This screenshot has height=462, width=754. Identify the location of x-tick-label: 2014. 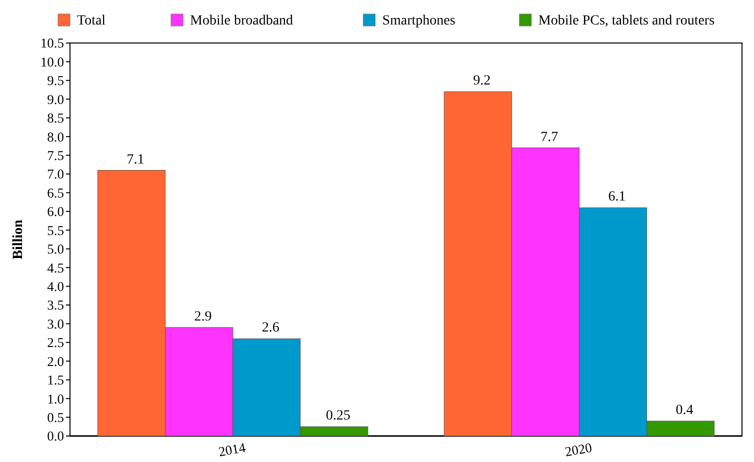
(232, 450).